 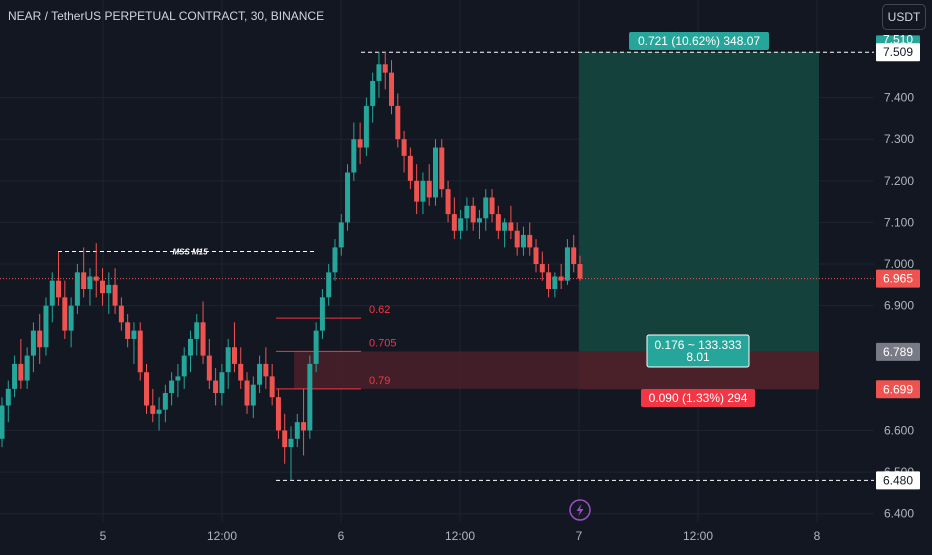 I want to click on currency-button: USDT, so click(x=904, y=17).